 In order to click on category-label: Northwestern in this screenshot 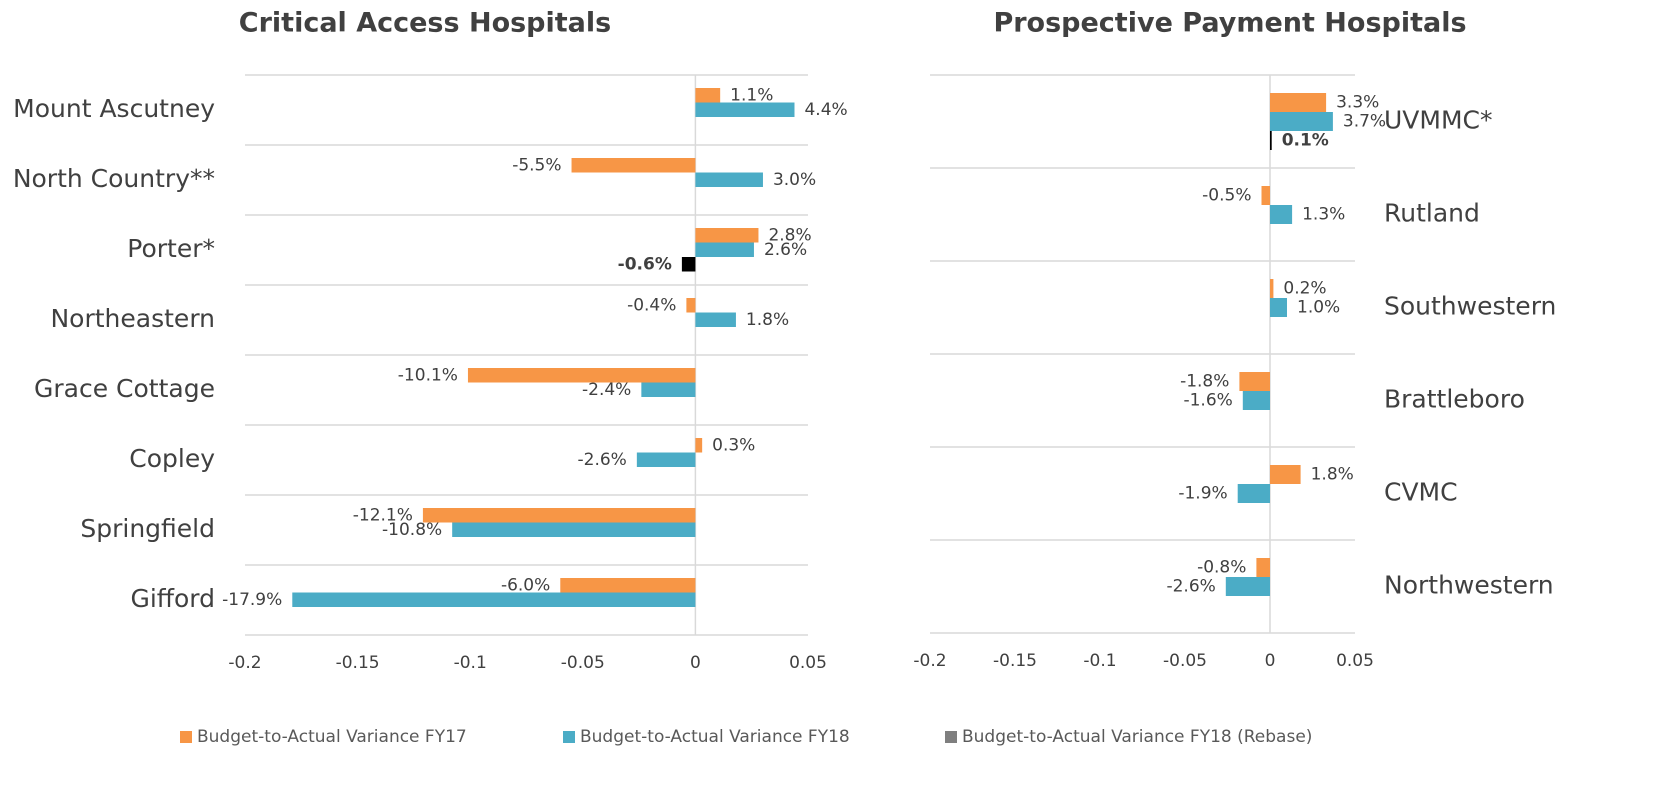, I will do `click(1469, 585)`.